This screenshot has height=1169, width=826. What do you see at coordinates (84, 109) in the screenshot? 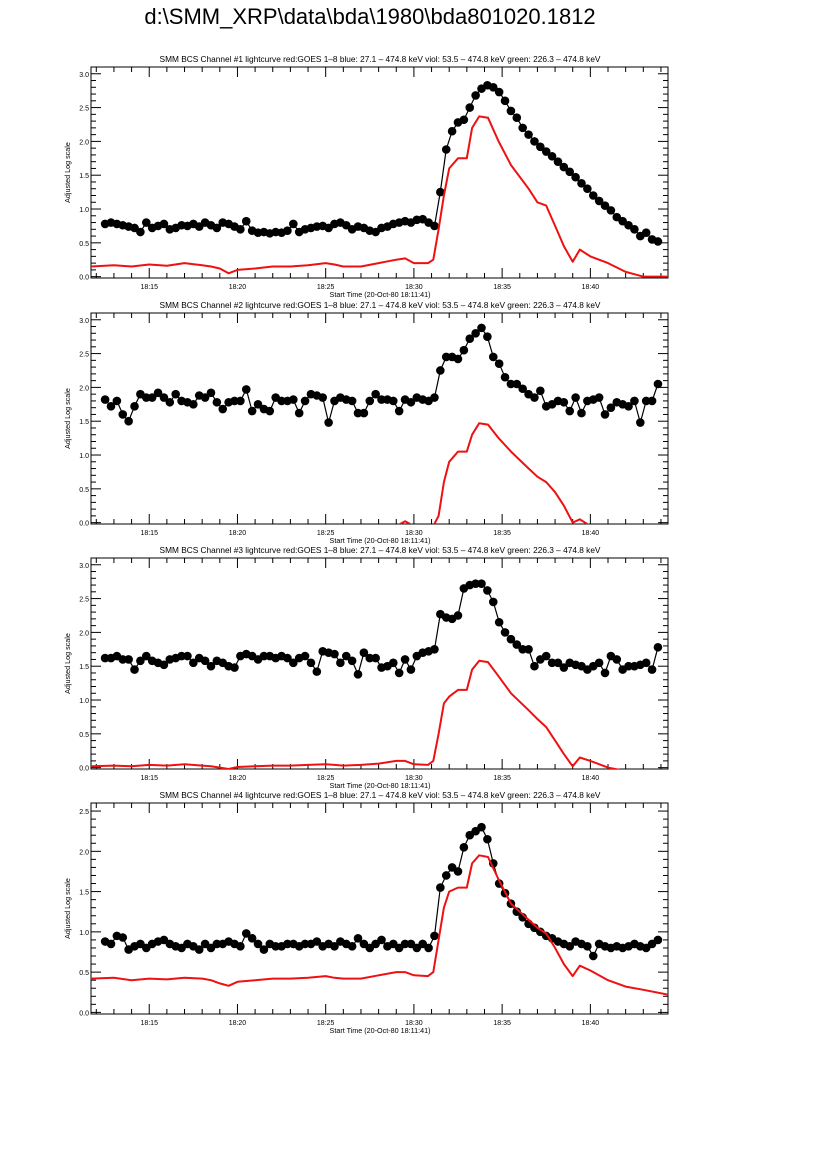
I see `y-tick-label: 2.5` at bounding box center [84, 109].